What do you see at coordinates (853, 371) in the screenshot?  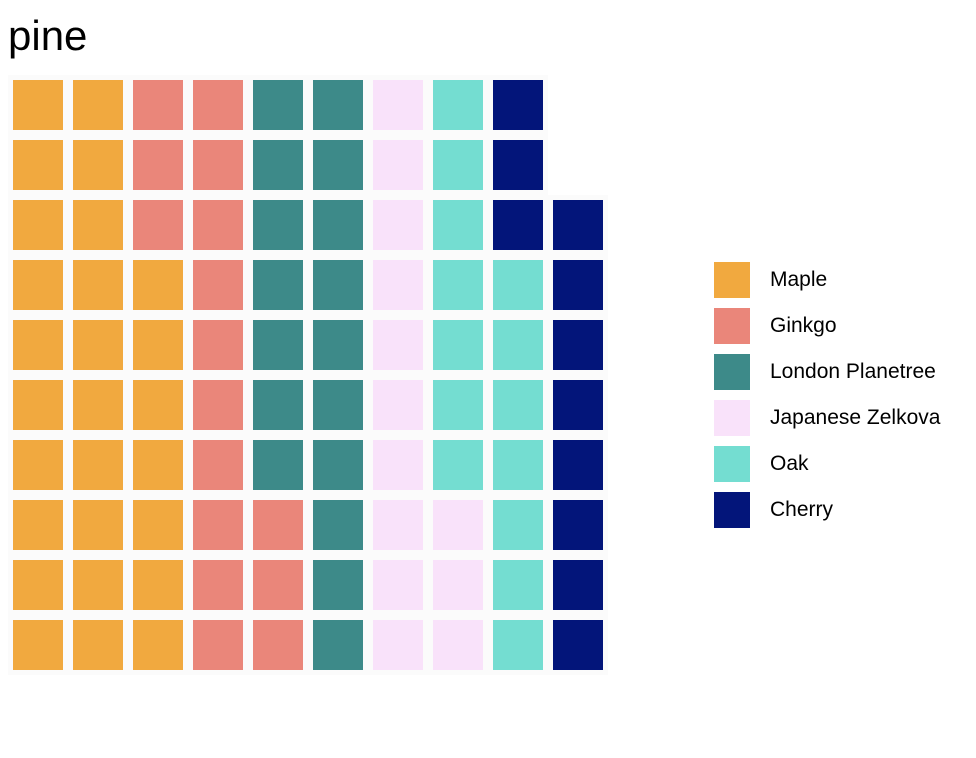 I see `legend-label: London Planetree` at bounding box center [853, 371].